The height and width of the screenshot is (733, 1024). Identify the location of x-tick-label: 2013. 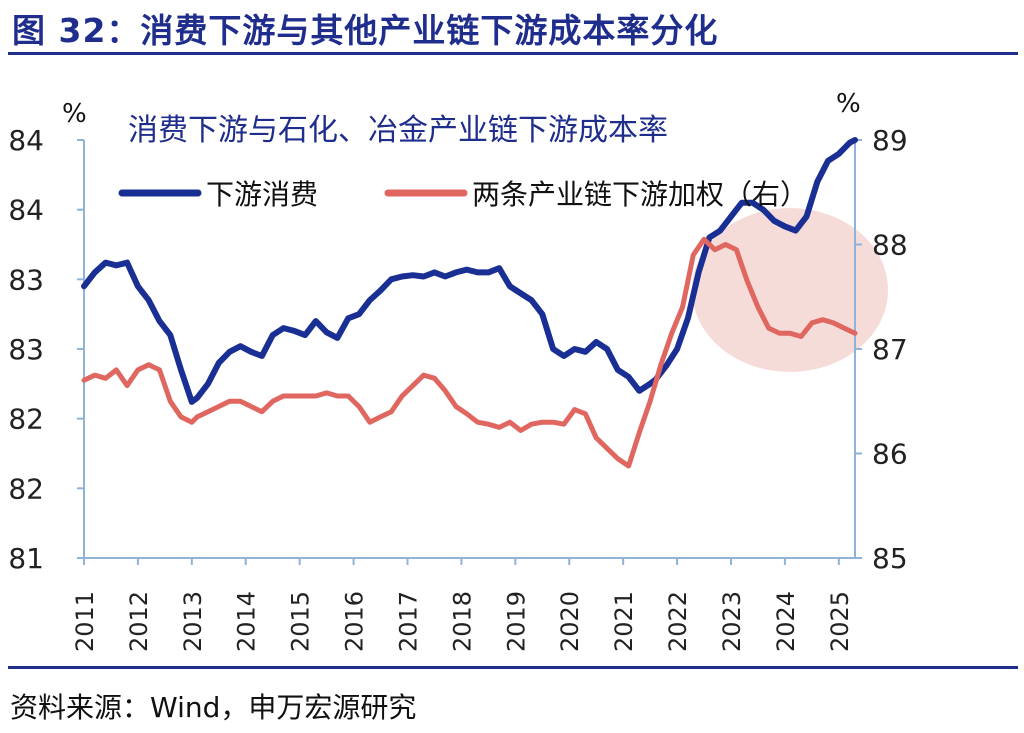
(193, 621).